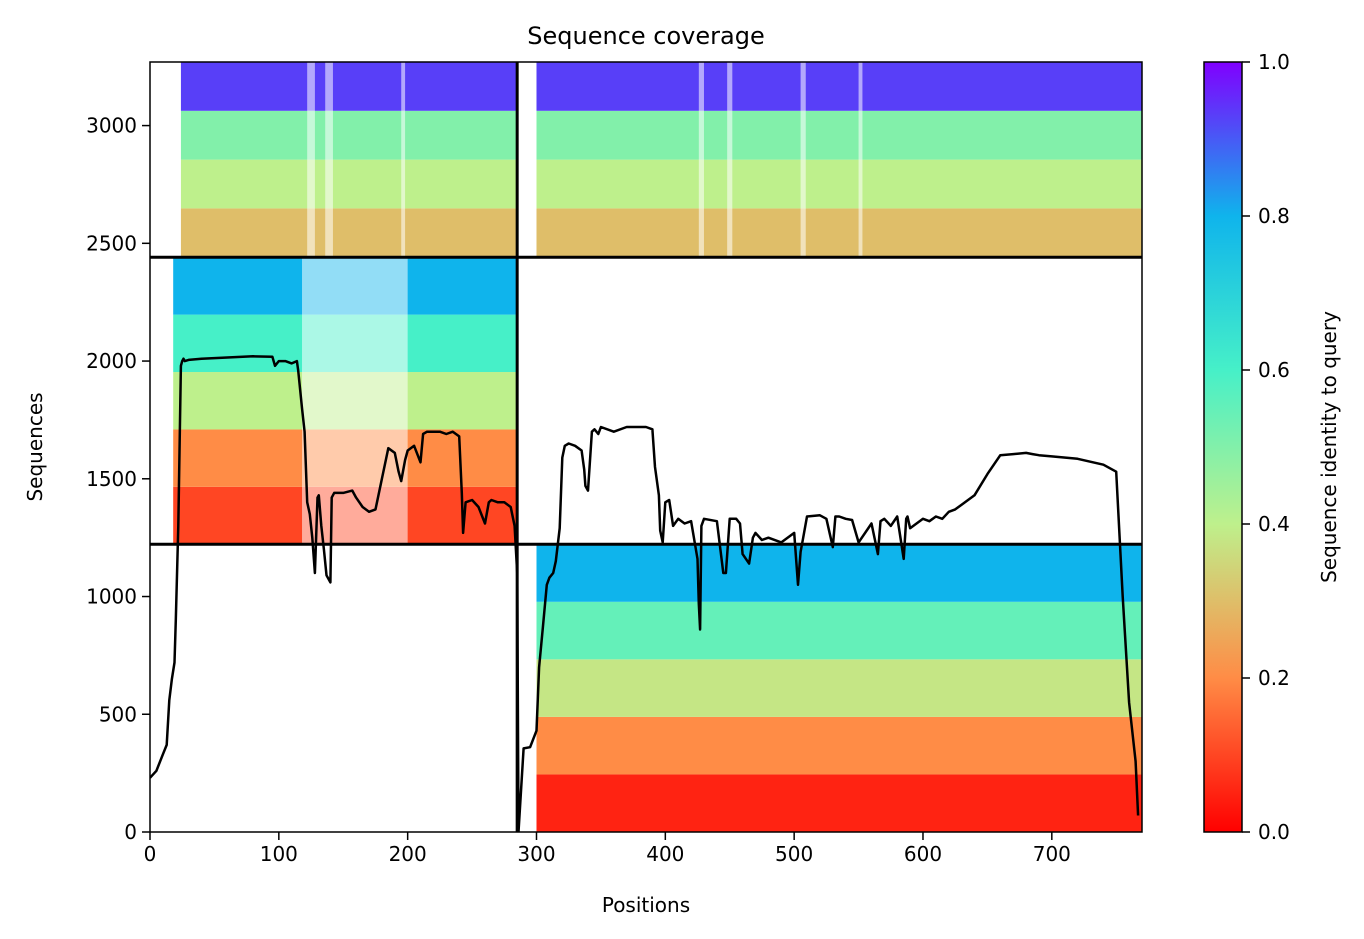  I want to click on x-tick-label: 400, so click(665, 854).